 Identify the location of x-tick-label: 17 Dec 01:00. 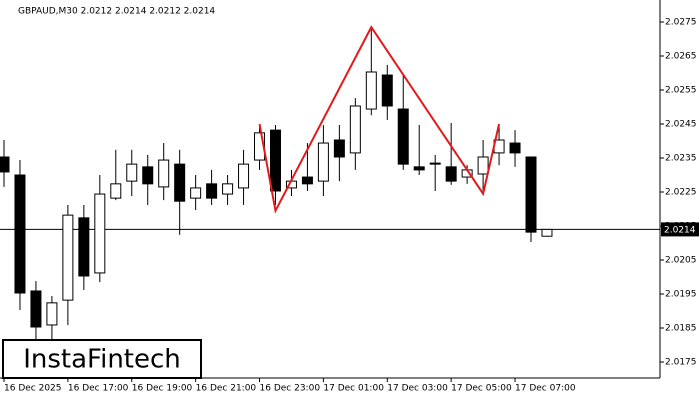
(353, 389).